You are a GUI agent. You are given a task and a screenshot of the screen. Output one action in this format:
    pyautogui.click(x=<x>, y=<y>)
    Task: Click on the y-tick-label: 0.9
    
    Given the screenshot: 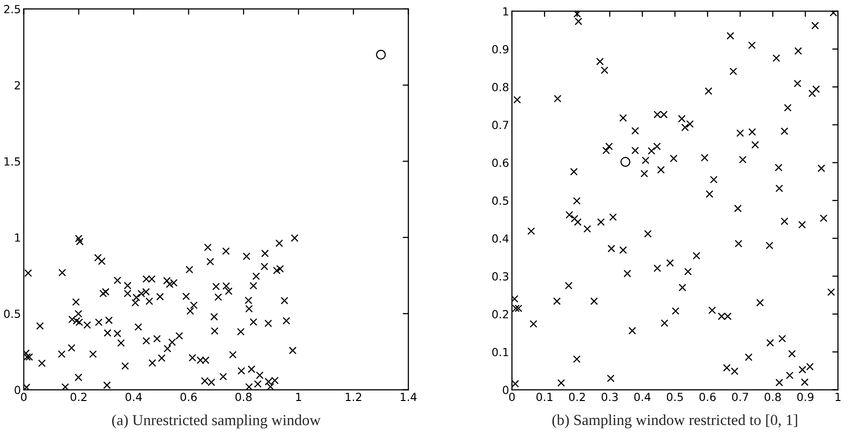 What is the action you would take?
    pyautogui.click(x=500, y=49)
    